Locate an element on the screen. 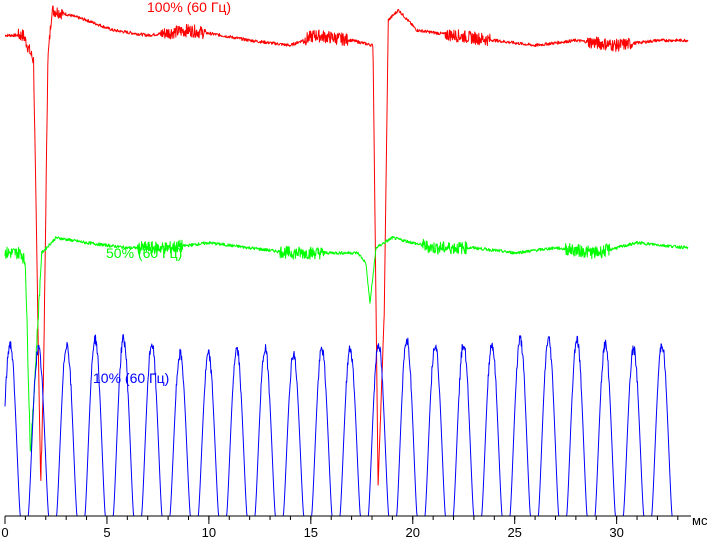 The height and width of the screenshot is (546, 711). x-tick-label: 20 is located at coordinates (413, 532).